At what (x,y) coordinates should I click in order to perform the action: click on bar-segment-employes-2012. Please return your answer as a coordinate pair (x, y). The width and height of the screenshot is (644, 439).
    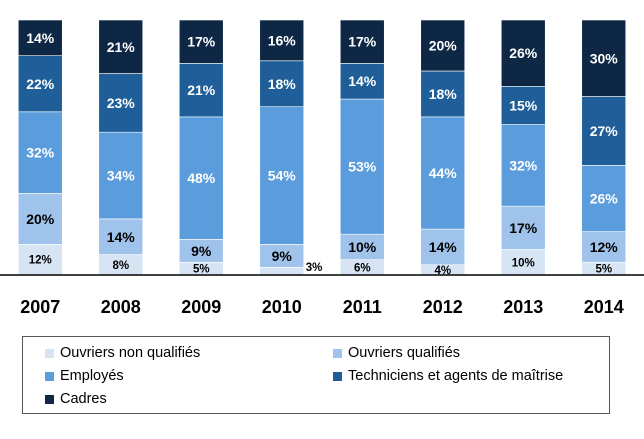
    Looking at the image, I should click on (443, 173).